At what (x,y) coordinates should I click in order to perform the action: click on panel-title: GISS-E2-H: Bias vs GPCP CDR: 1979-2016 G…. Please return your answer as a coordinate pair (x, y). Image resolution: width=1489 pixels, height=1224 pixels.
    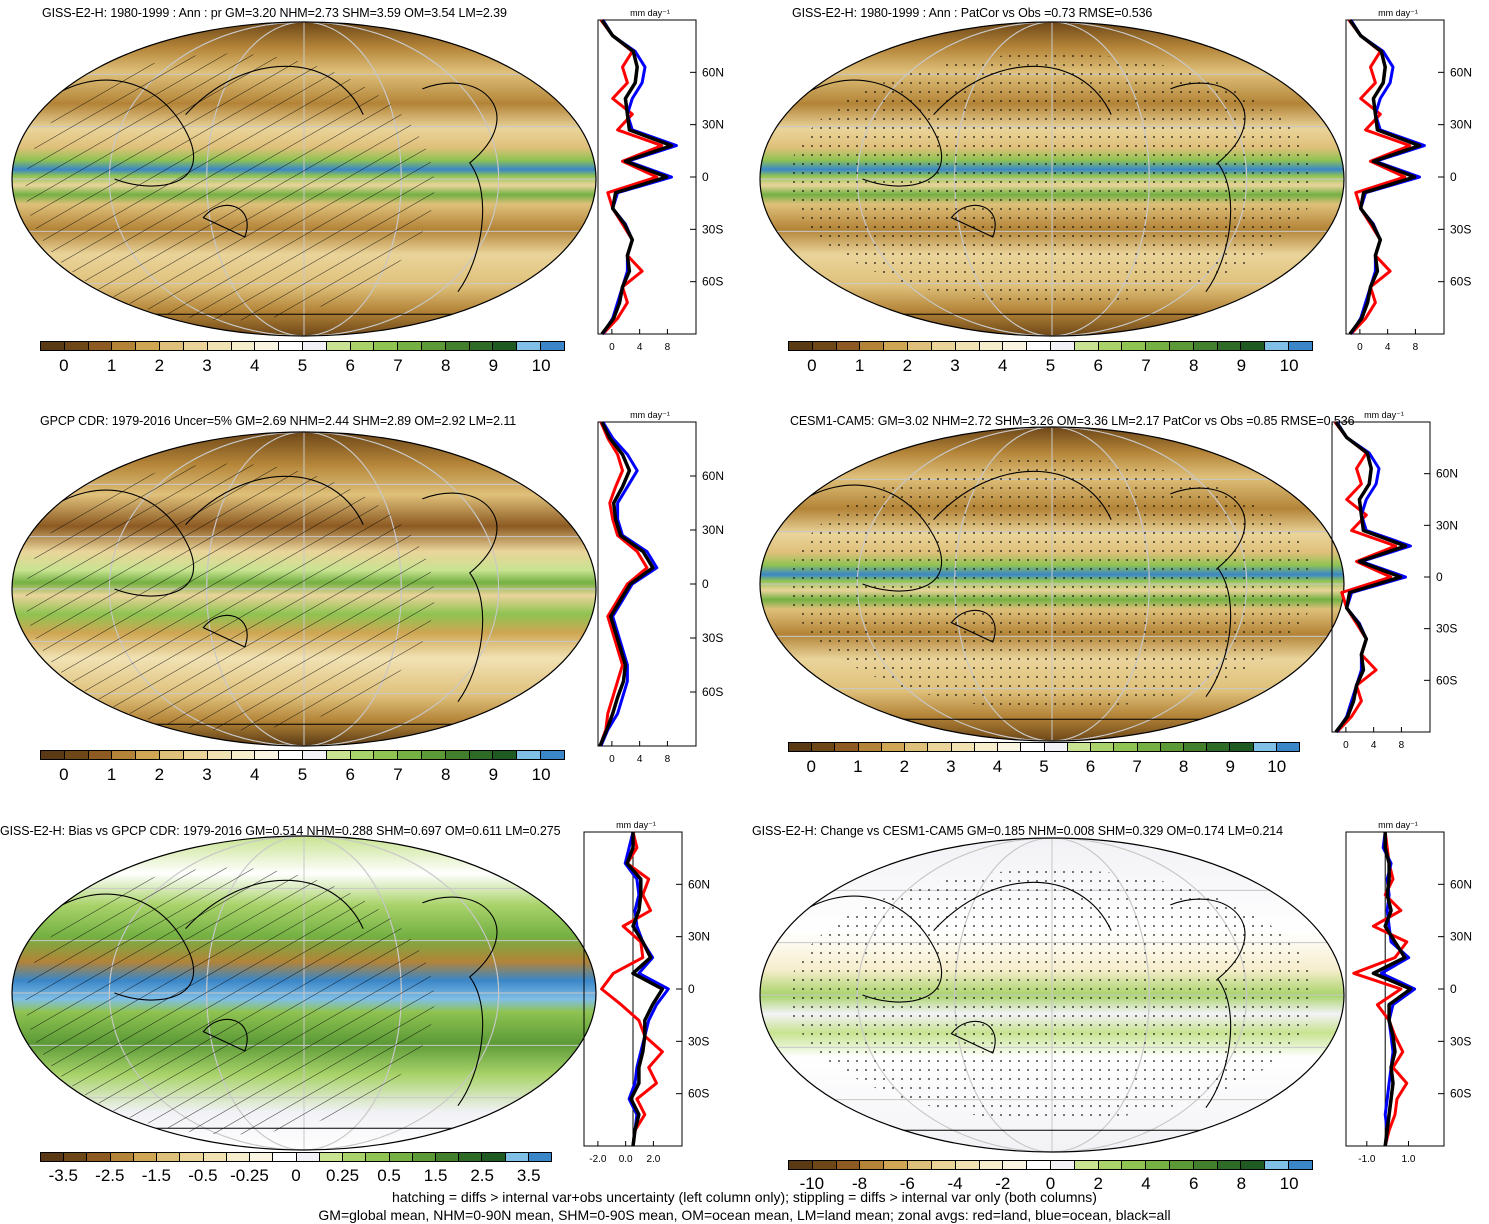
    Looking at the image, I should click on (280, 831).